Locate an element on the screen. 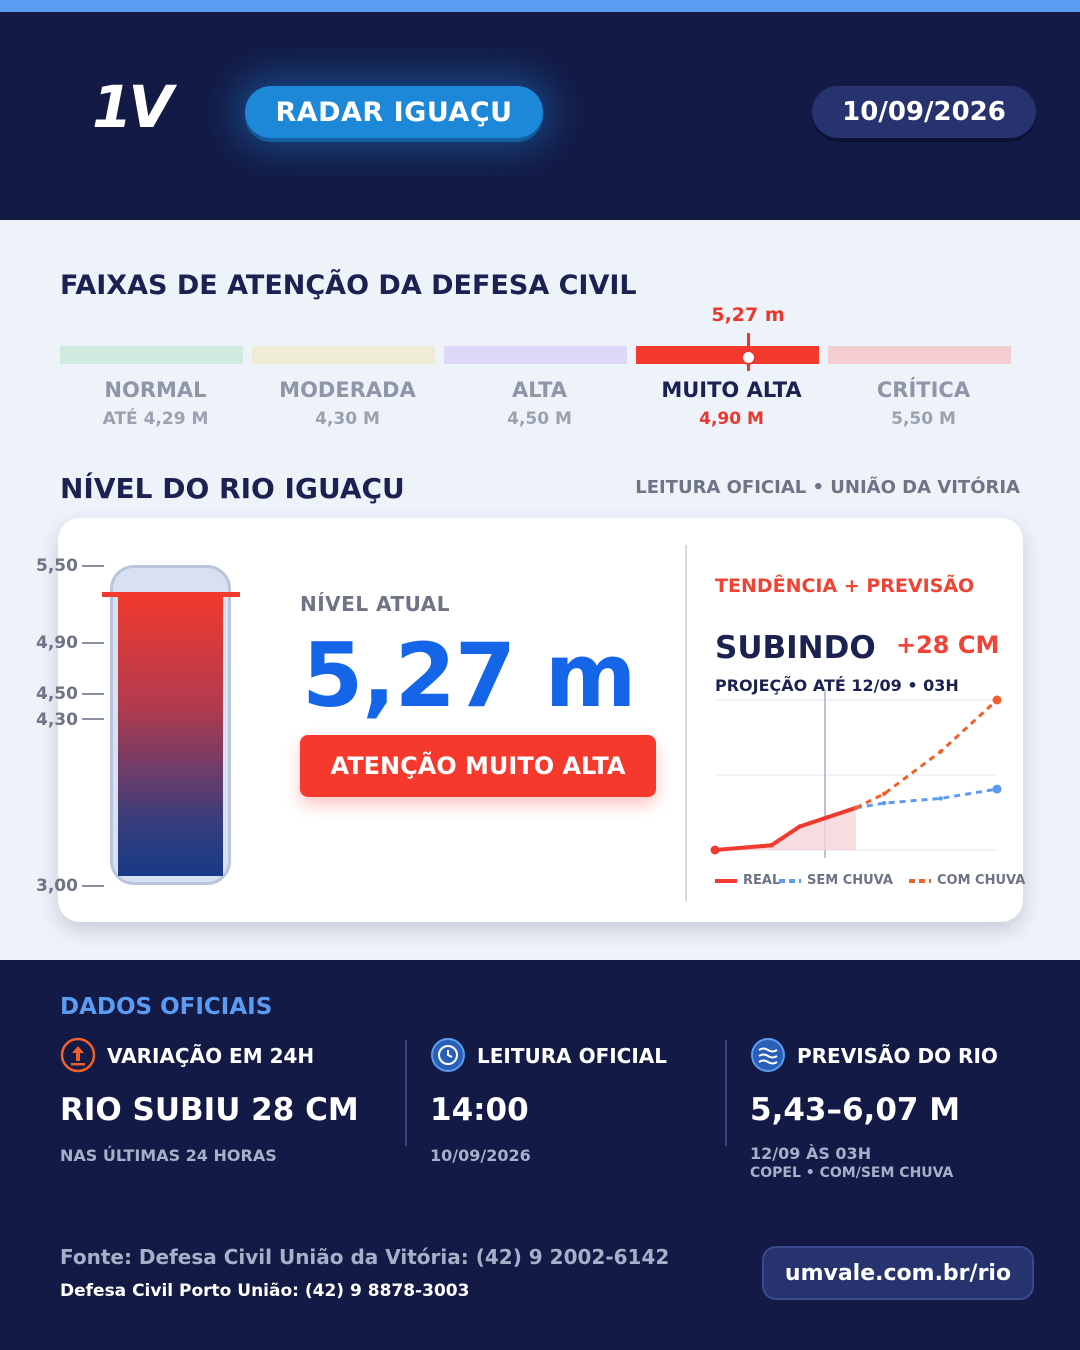 The height and width of the screenshot is (1350, 1080). current-level-label: NÍVEL ATUAL is located at coordinates (375, 604).